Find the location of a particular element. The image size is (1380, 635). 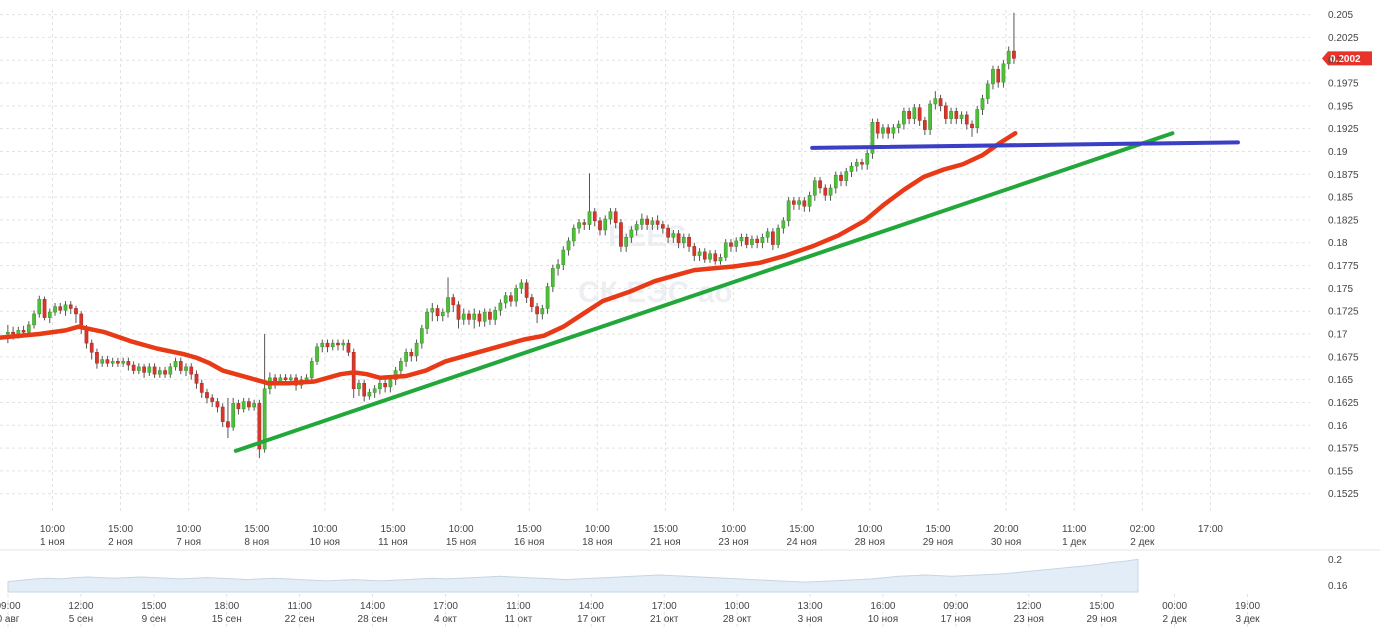

x-tick-date: 21 ноя is located at coordinates (665, 542).